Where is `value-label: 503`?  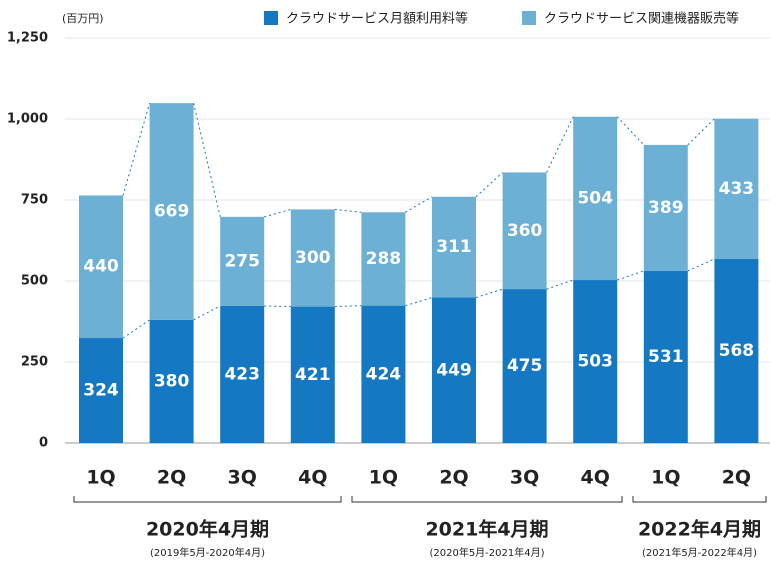
value-label: 503 is located at coordinates (595, 362).